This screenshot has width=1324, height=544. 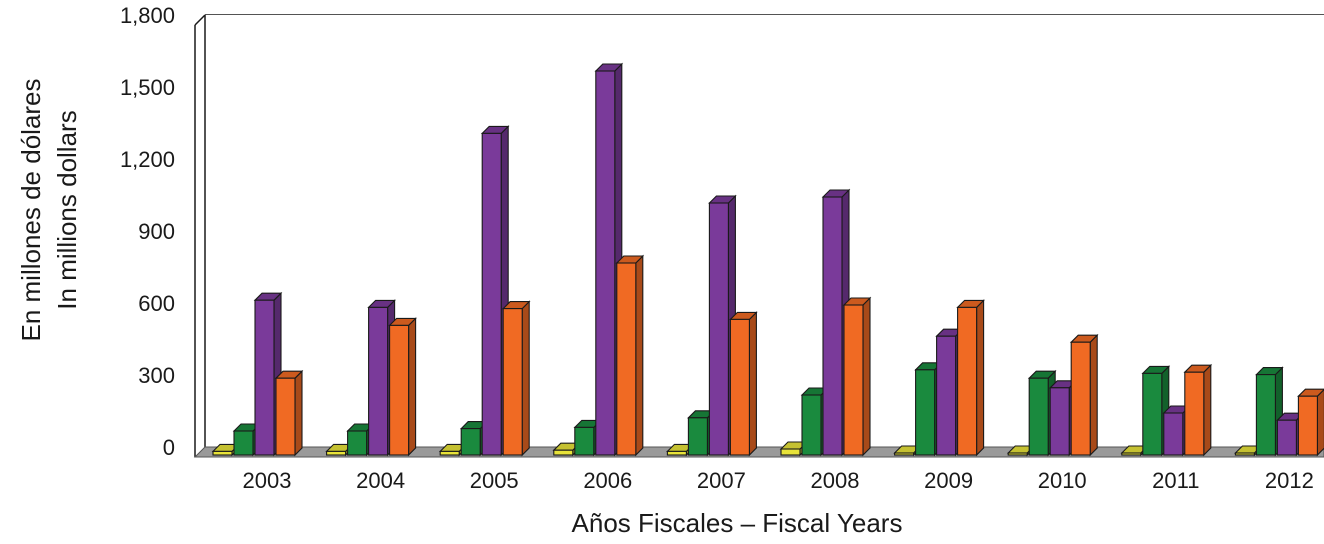 What do you see at coordinates (156, 231) in the screenshot?
I see `y-tick-label: 900` at bounding box center [156, 231].